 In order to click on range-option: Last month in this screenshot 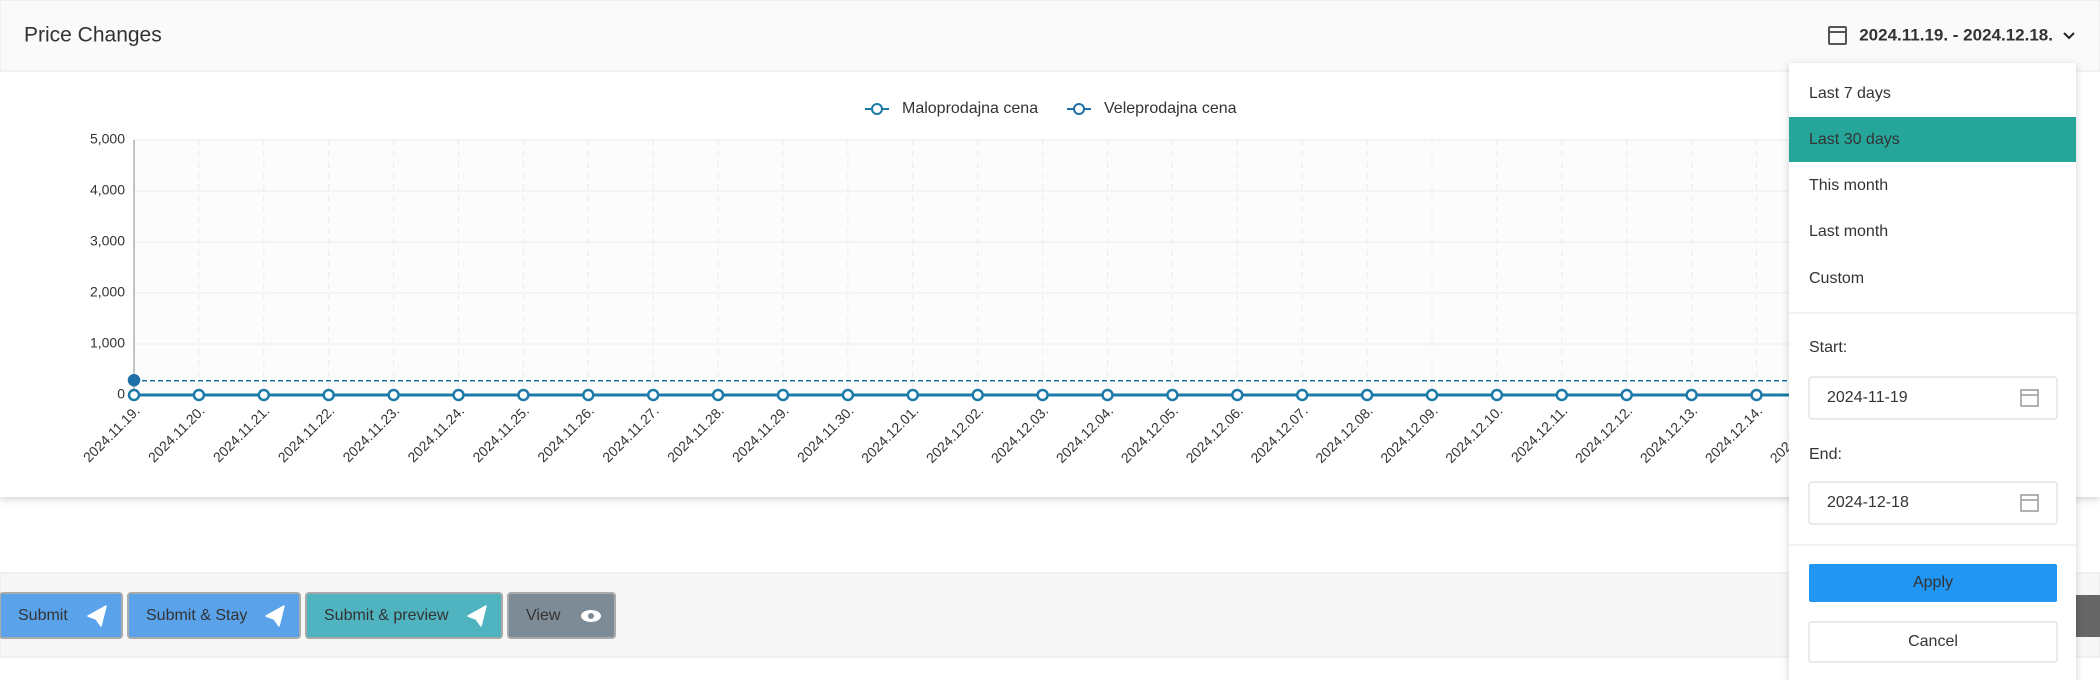, I will do `click(1848, 231)`.